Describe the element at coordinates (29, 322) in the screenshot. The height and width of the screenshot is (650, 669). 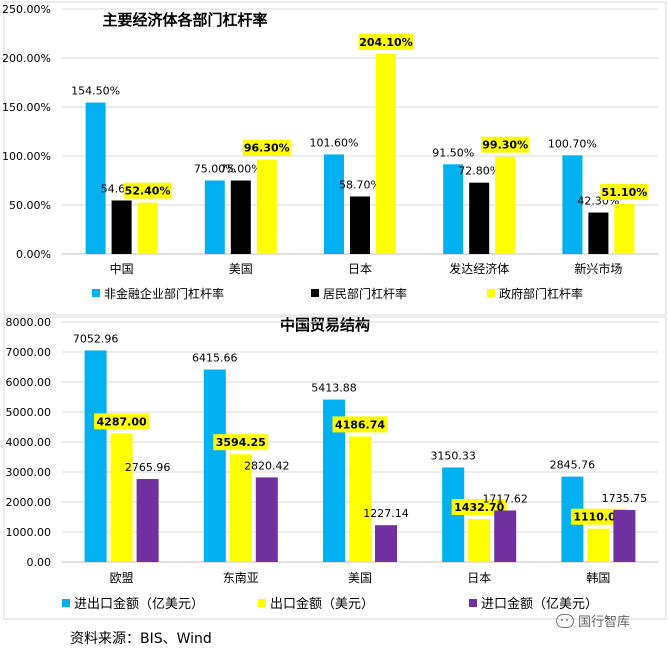
I see `y-tick-label: 8000.00` at that location.